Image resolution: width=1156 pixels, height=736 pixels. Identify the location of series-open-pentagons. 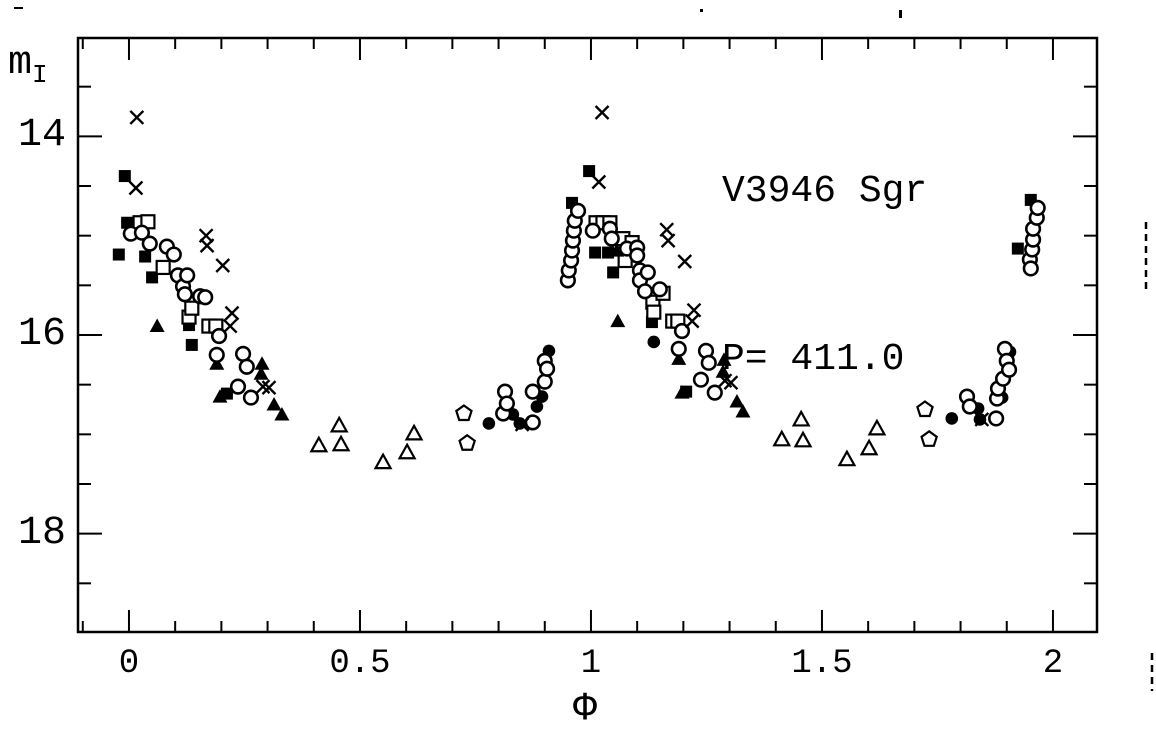
(697, 425).